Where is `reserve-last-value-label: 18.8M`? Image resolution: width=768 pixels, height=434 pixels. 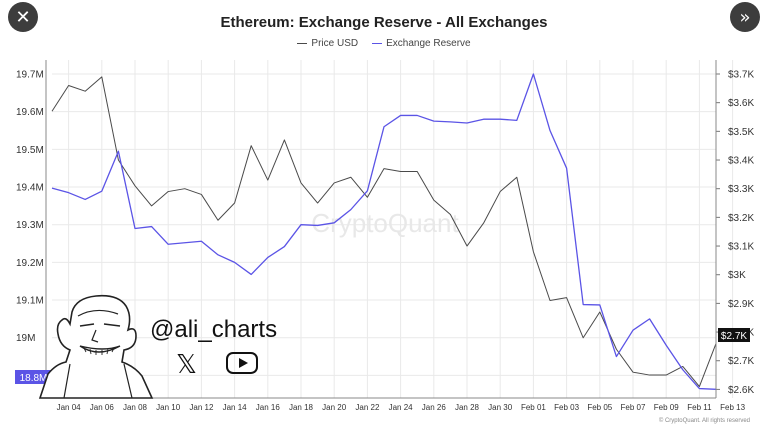
reserve-last-value-label: 18.8M is located at coordinates (34, 378).